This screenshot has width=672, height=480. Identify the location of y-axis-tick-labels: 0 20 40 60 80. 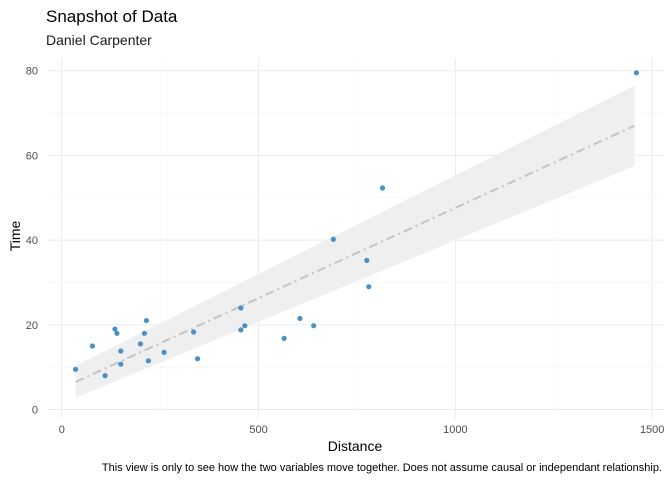
(32, 241).